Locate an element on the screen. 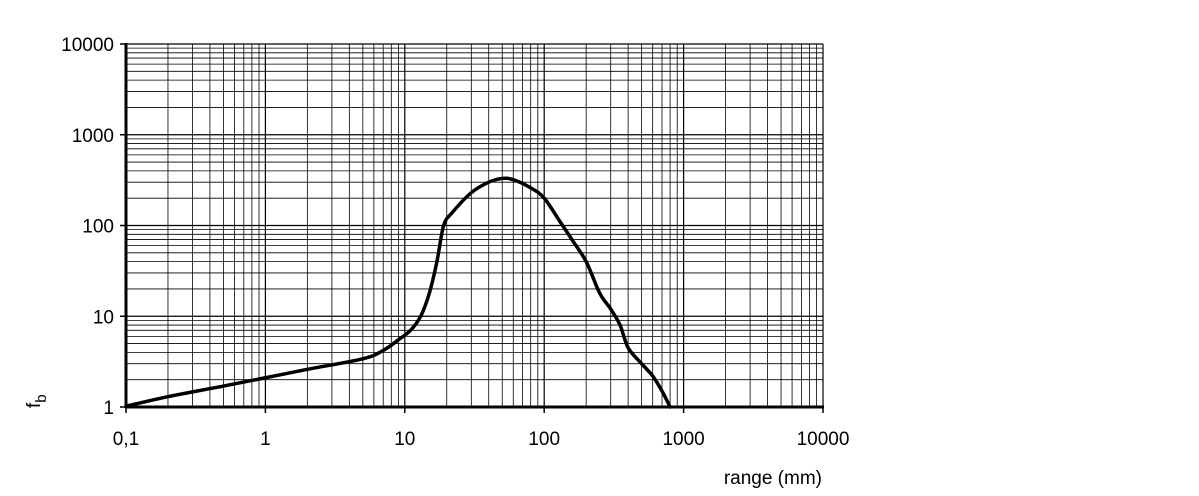  y-axis-label-subscript: b is located at coordinates (41, 398).